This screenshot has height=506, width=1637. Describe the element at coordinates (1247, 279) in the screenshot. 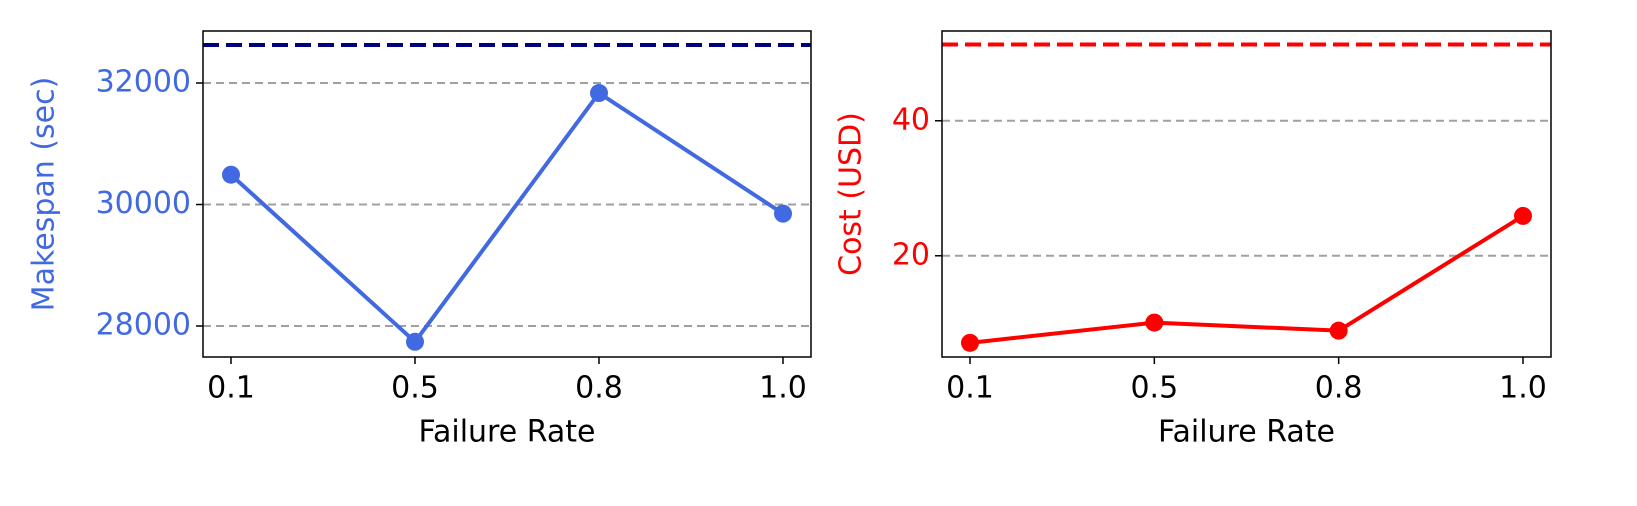

I see `series-line` at that location.